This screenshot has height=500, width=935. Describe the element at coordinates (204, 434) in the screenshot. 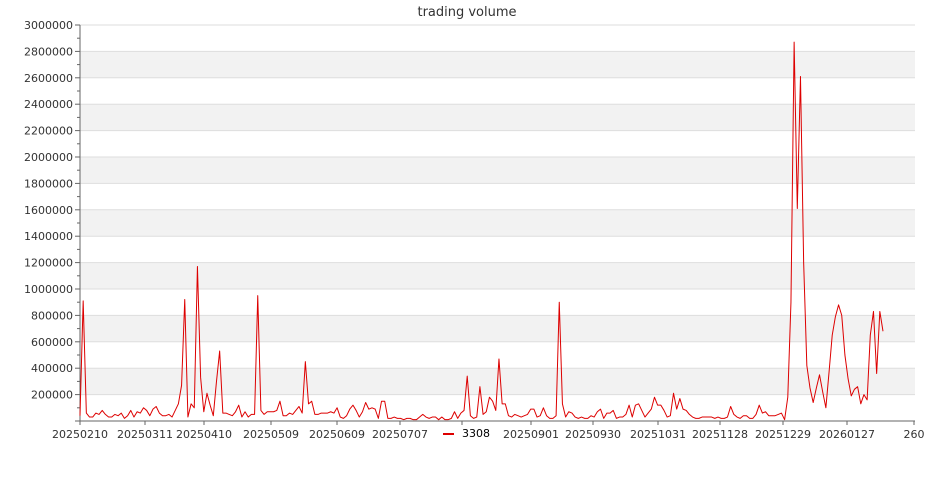

I see `x-tick-label: 20250410` at that location.